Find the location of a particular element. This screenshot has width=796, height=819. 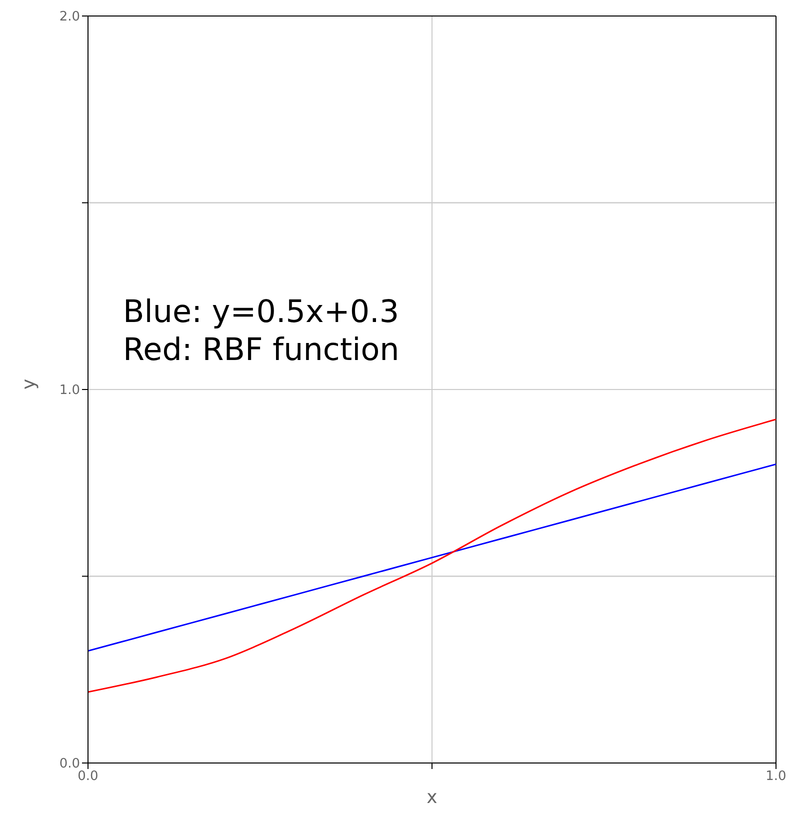

annotation: Red: RBF function is located at coordinates (261, 350).